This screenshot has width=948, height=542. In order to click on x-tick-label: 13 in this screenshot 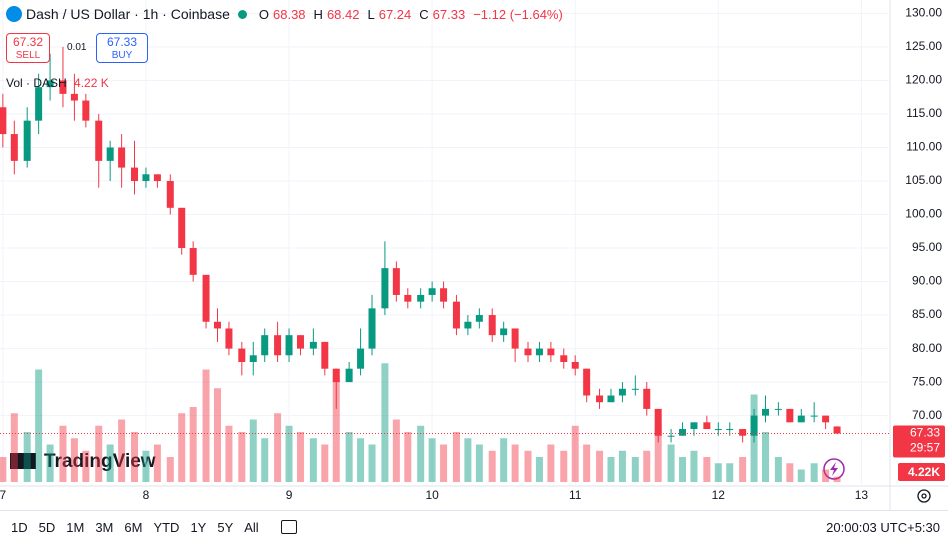, I will do `click(862, 495)`.